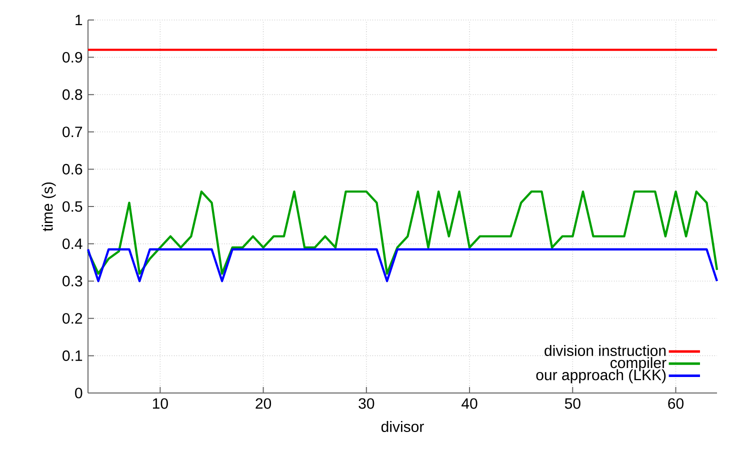 The height and width of the screenshot is (450, 750). Describe the element at coordinates (160, 403) in the screenshot. I see `x-tick-label: 10` at that location.